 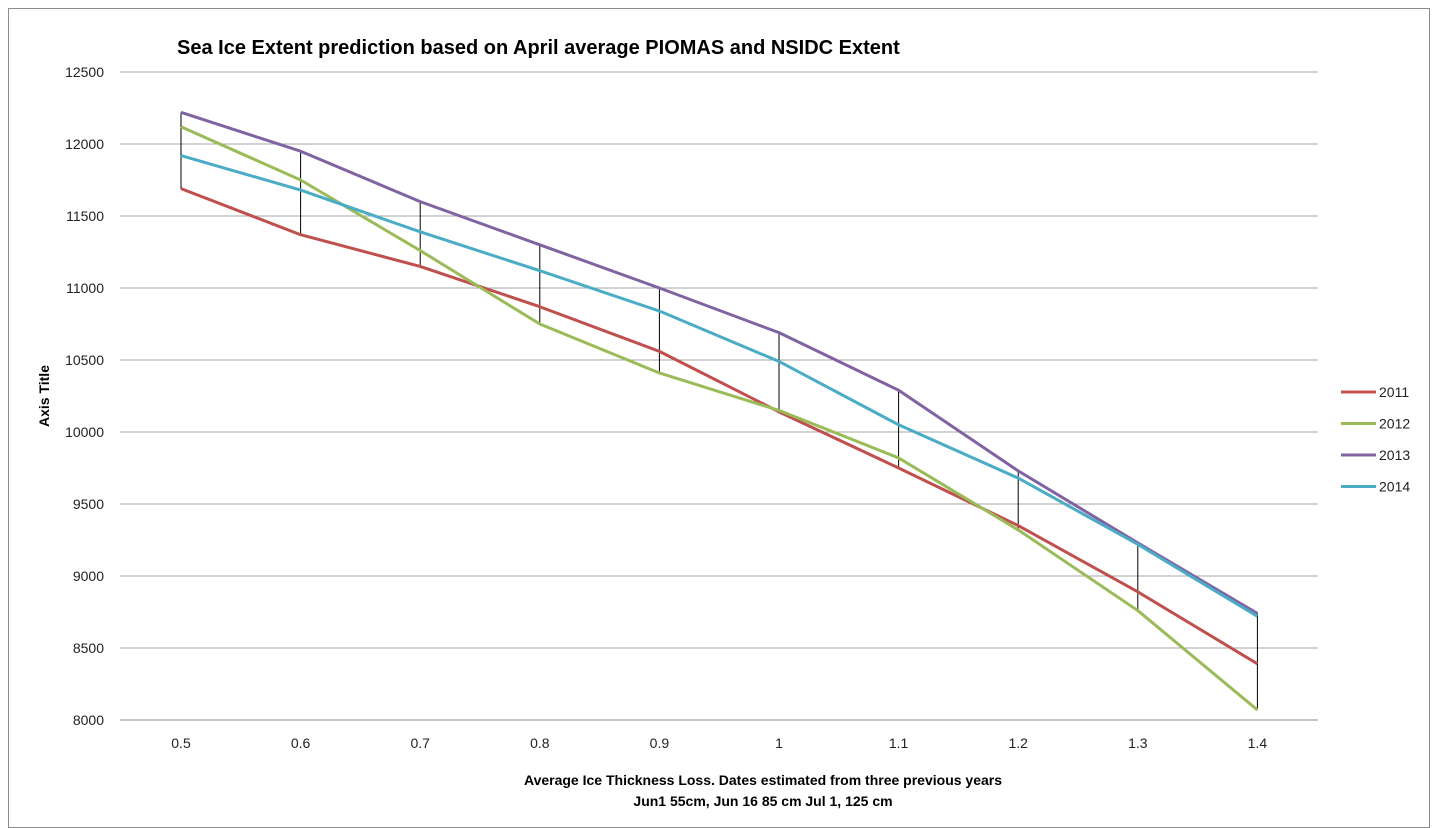 What do you see at coordinates (181, 743) in the screenshot?
I see `x-tick-label: 0.5` at bounding box center [181, 743].